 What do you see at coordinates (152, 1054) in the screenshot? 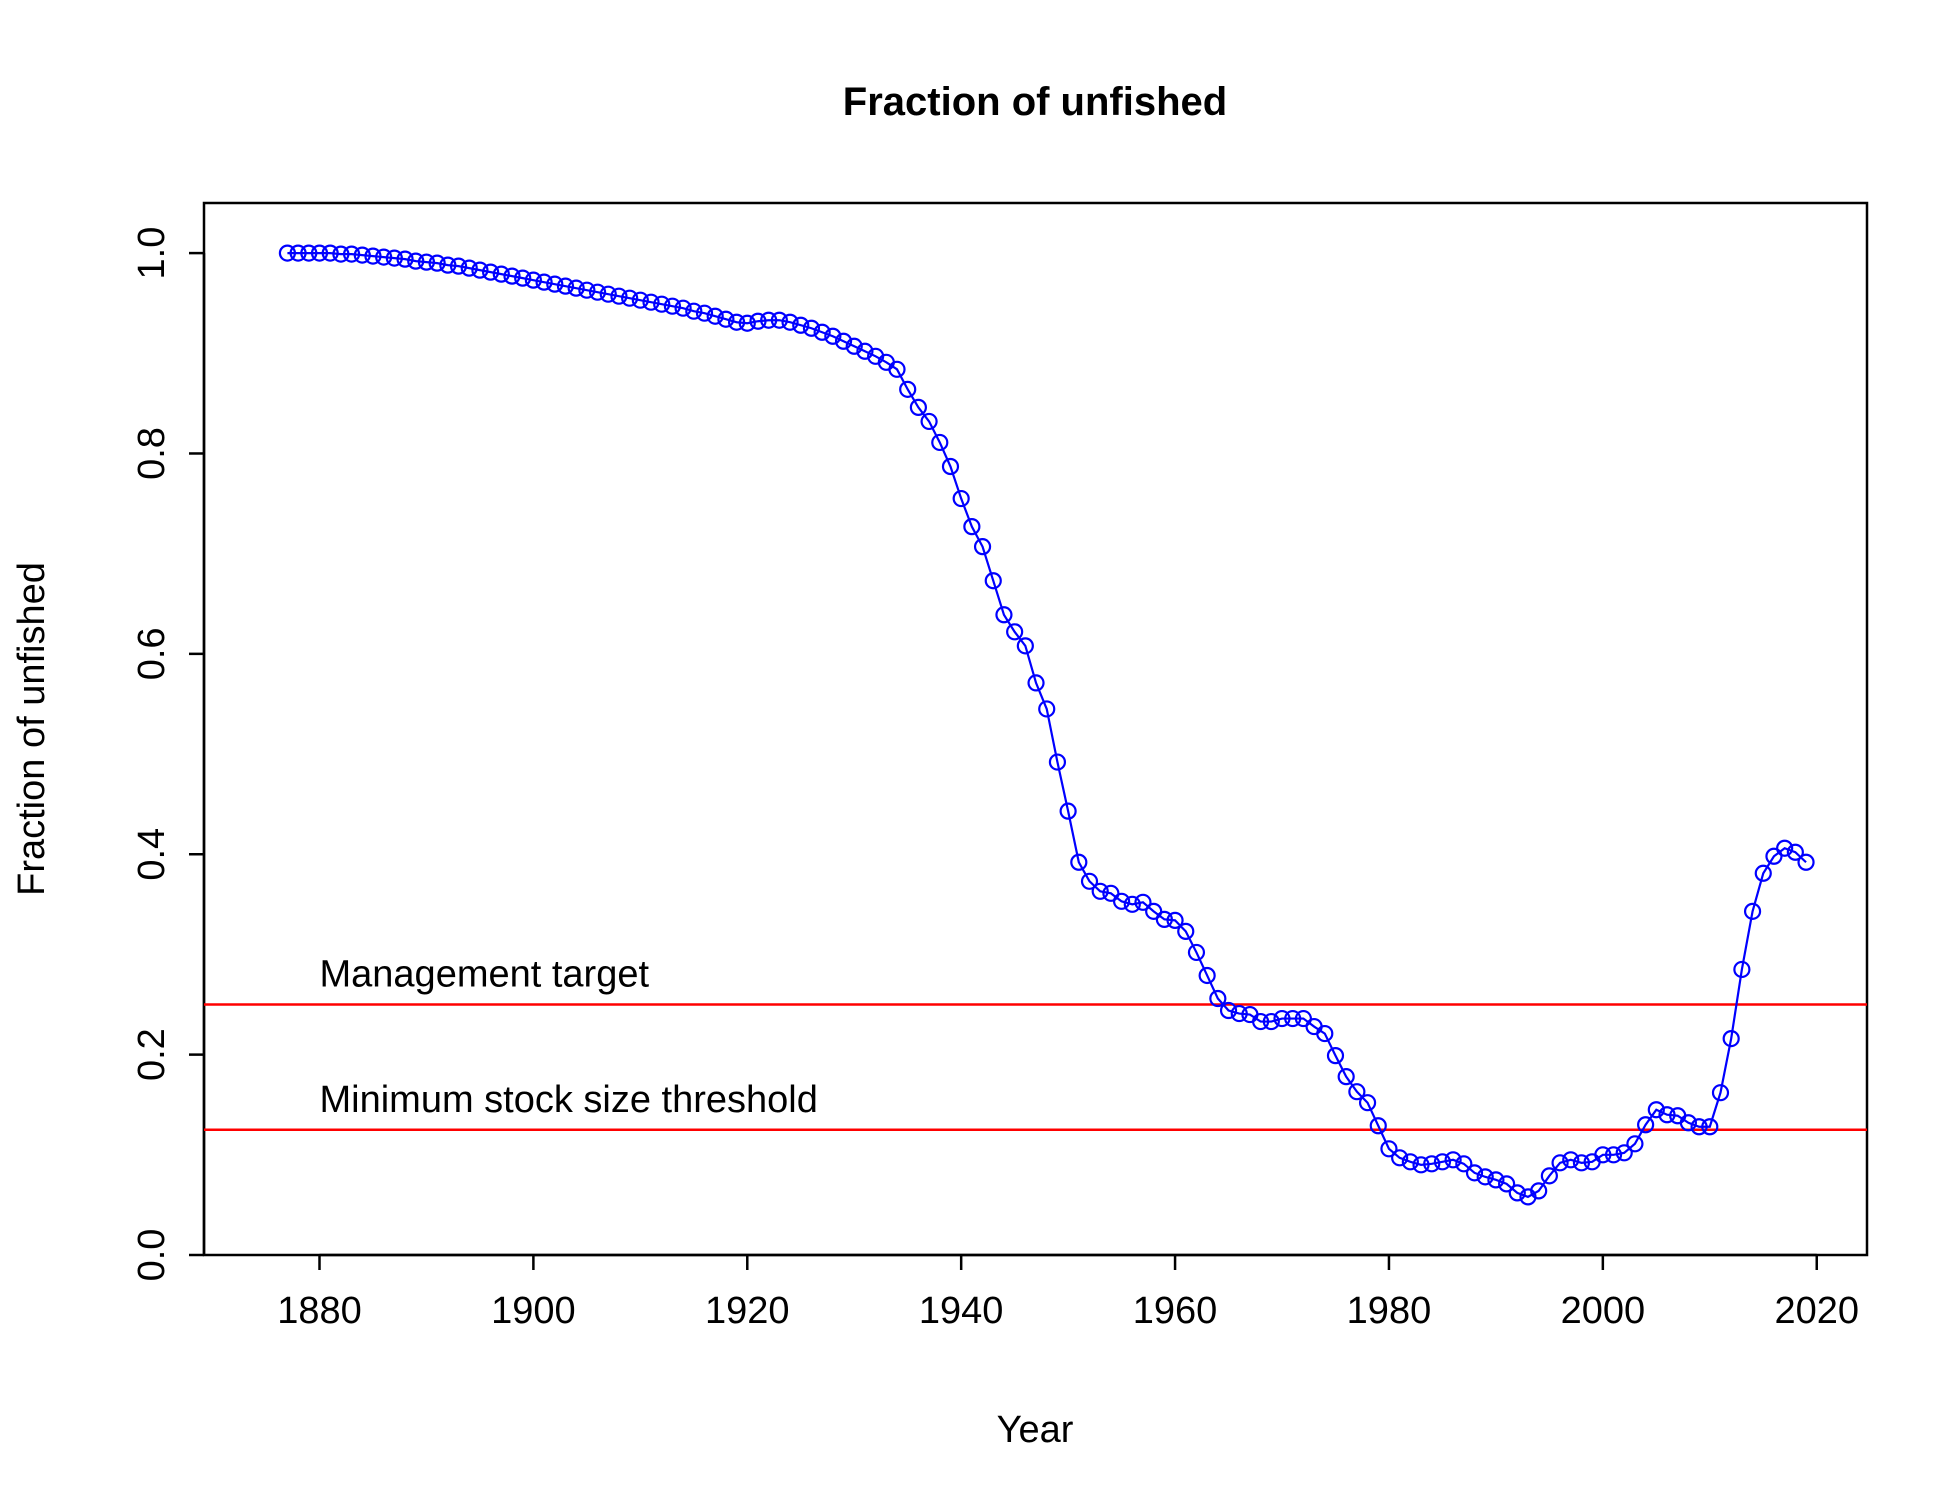
I see `y-tick-label: 0.2` at bounding box center [152, 1054].